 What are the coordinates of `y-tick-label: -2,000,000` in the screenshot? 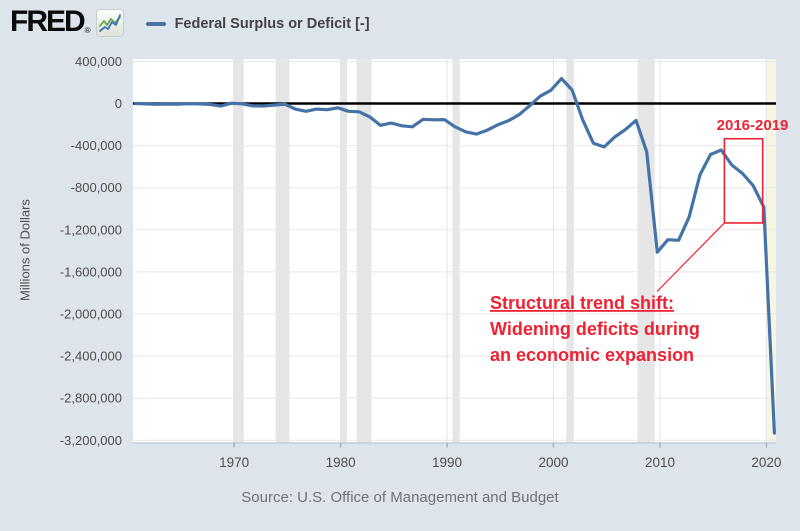 It's located at (91, 314).